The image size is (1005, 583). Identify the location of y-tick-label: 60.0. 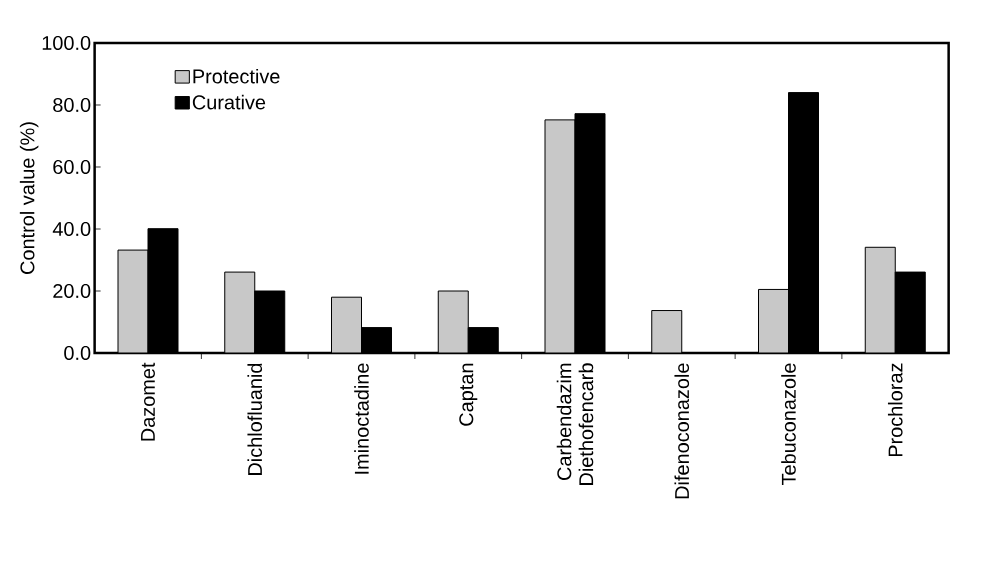
(72, 167).